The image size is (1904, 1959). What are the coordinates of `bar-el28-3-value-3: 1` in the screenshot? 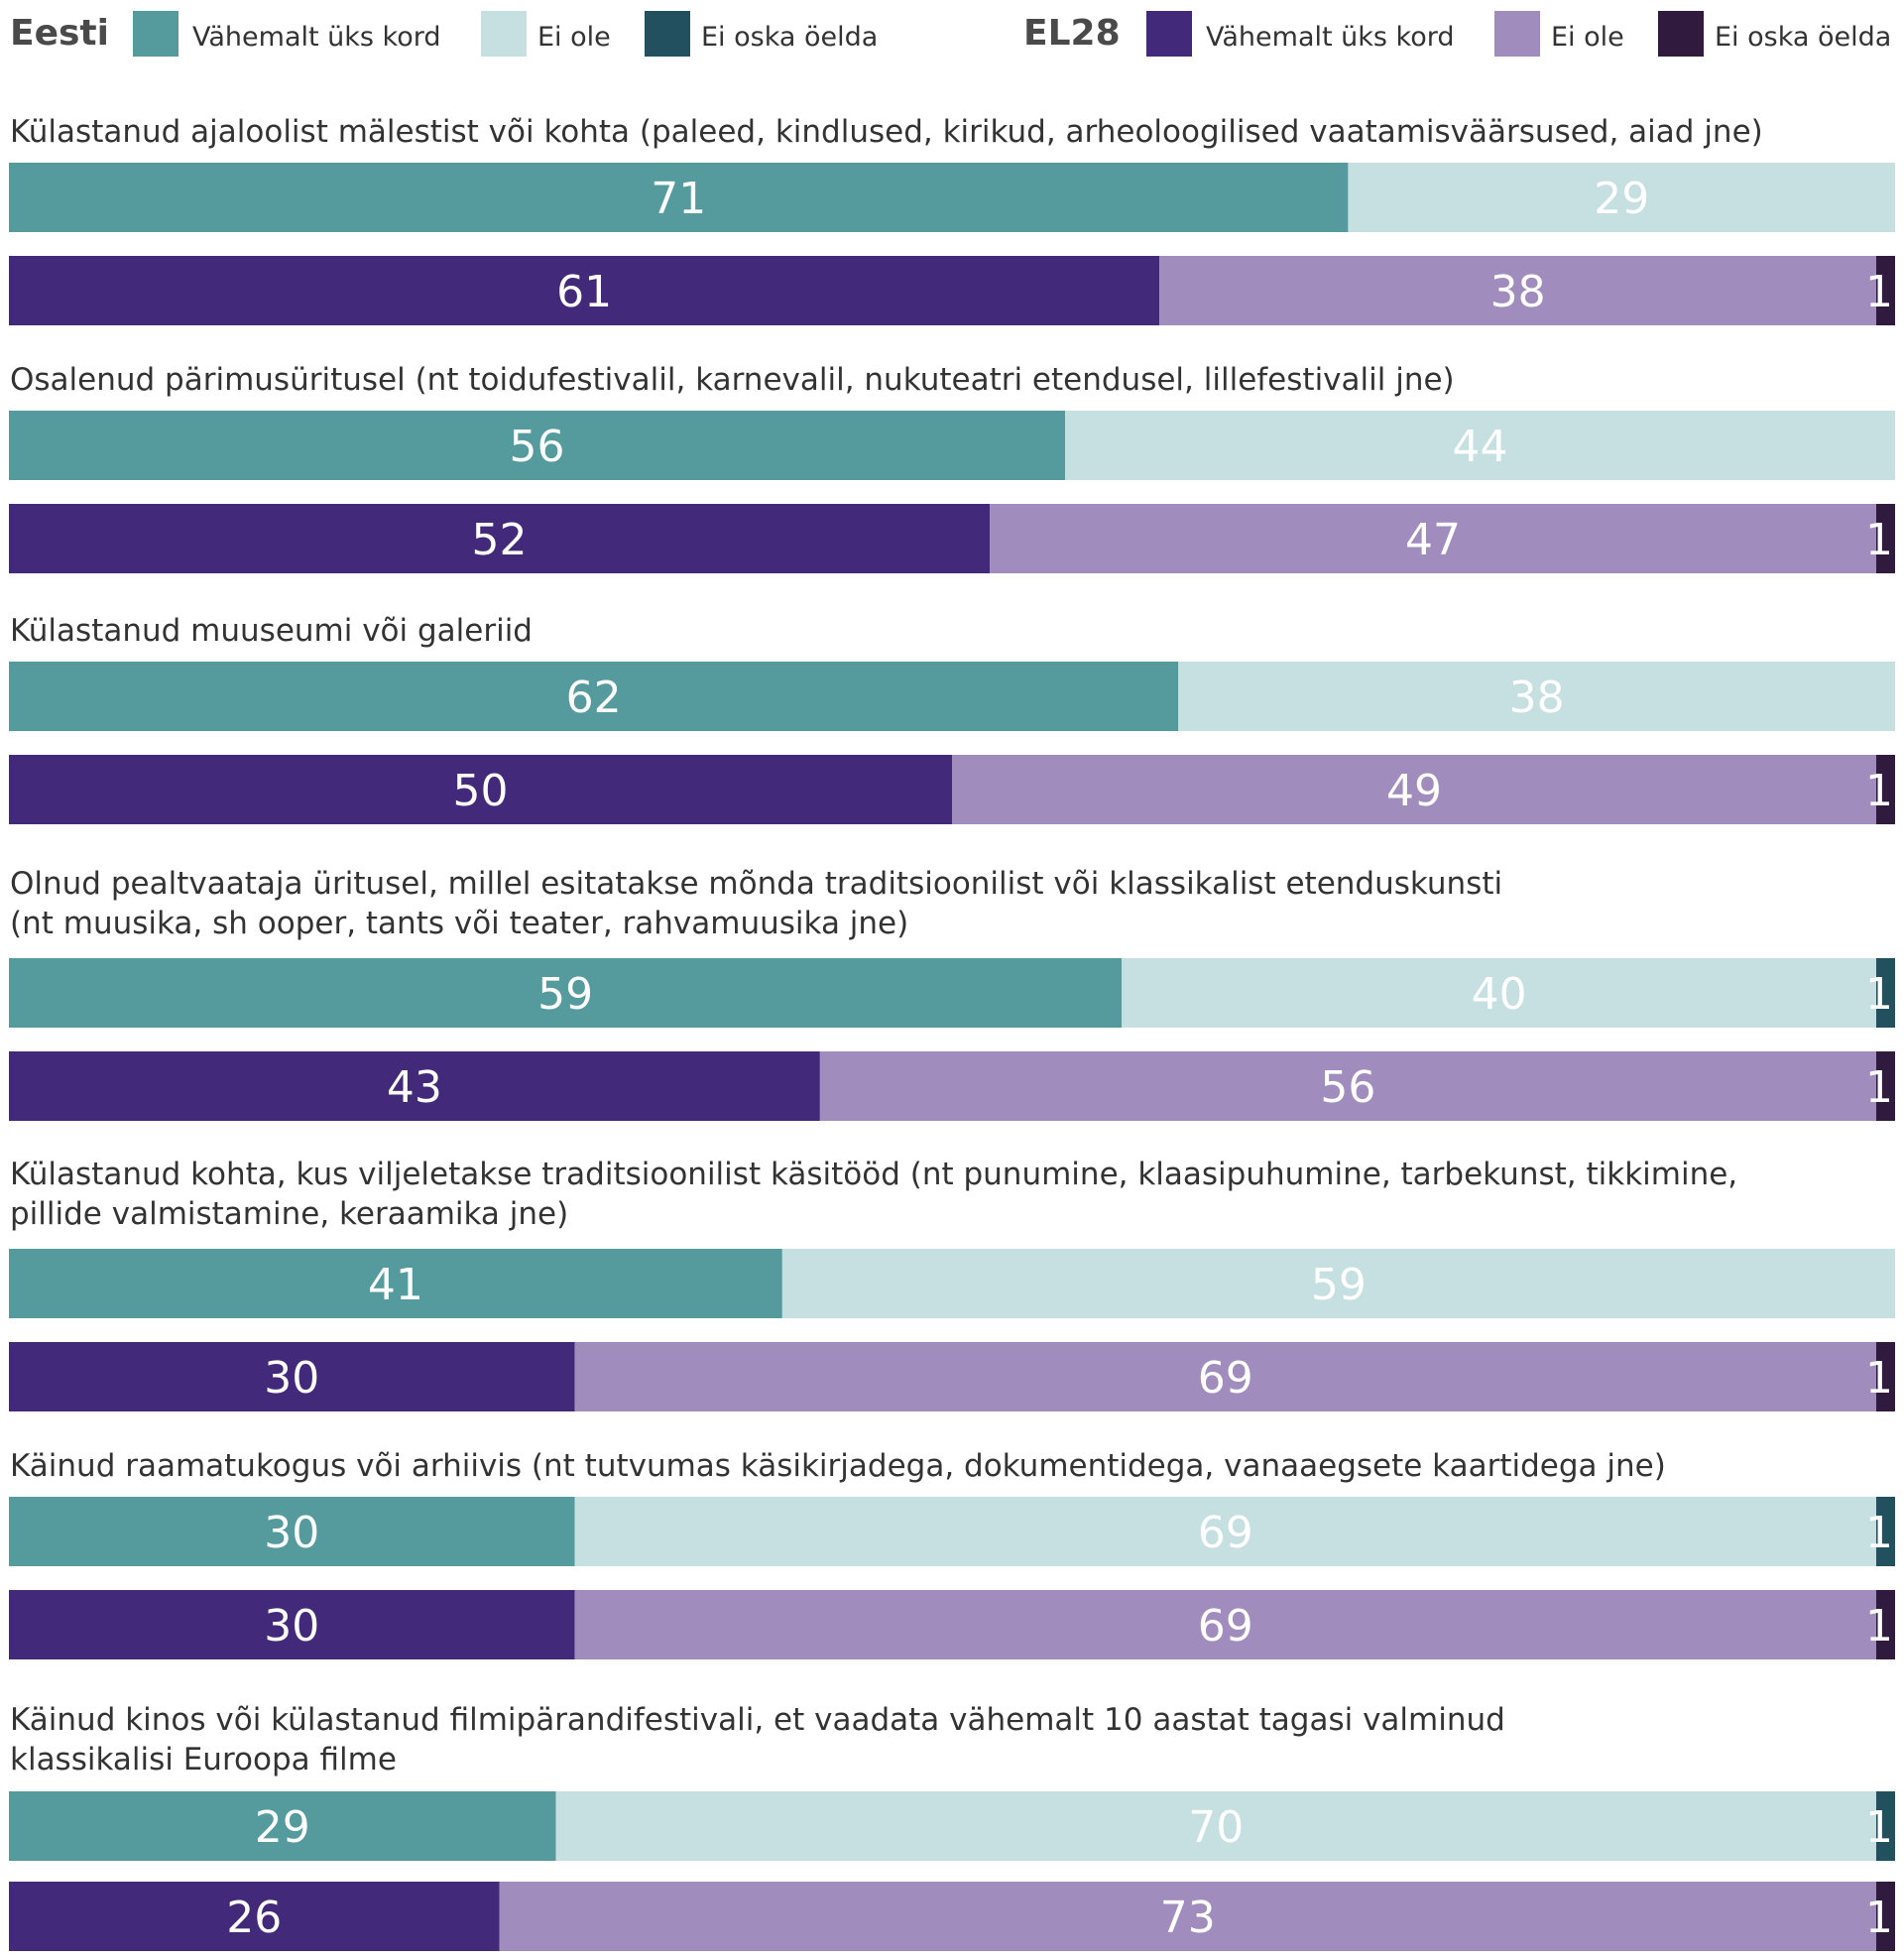 It's located at (1879, 791).